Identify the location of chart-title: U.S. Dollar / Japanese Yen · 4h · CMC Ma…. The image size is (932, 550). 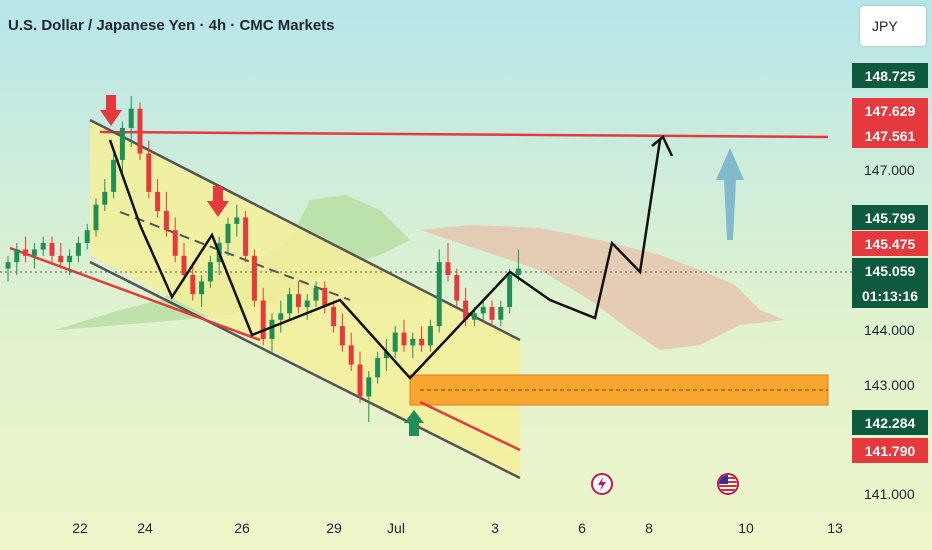
(171, 25).